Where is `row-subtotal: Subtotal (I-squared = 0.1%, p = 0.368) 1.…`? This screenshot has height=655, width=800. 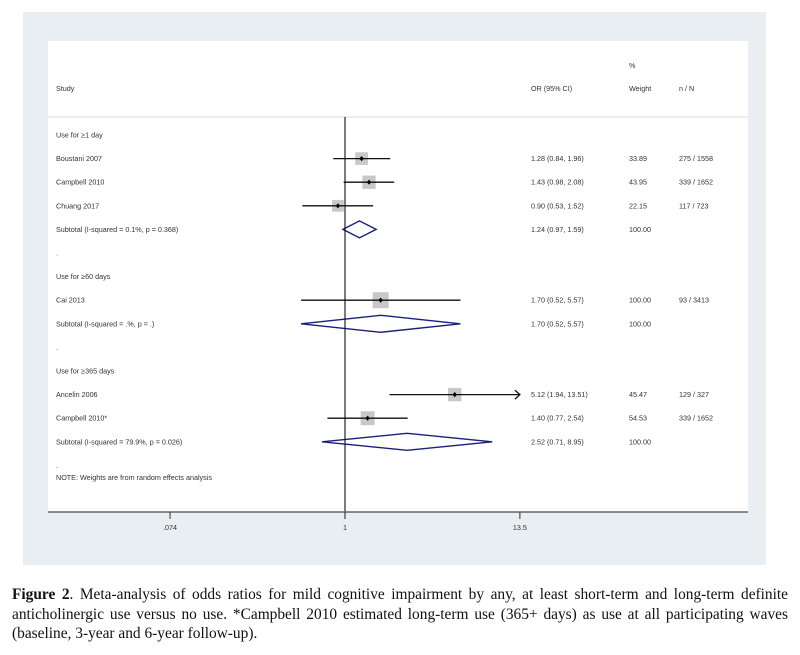 row-subtotal: Subtotal (I-squared = 0.1%, p = 0.368) 1.… is located at coordinates (353, 229).